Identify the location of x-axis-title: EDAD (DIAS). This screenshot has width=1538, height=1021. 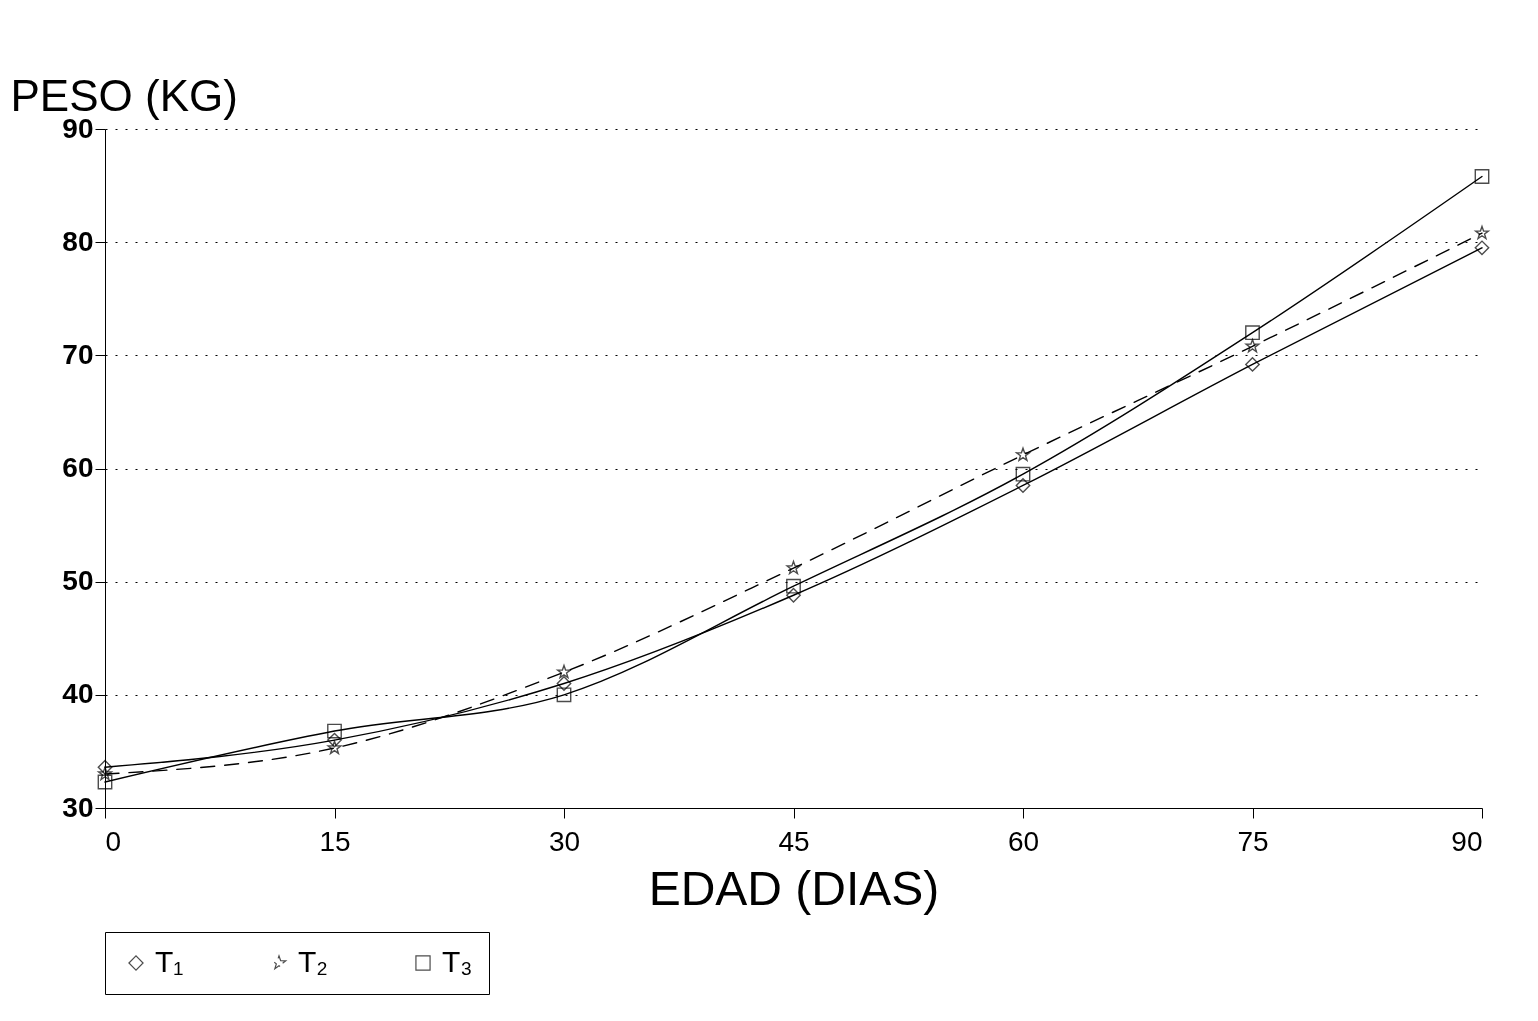
(794, 888).